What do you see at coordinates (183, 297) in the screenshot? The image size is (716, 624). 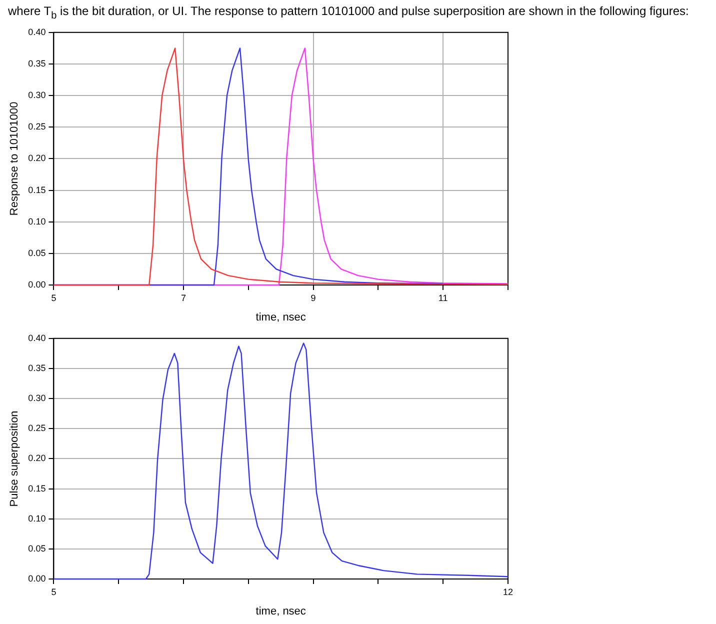 I see `x-tick-label: 7` at bounding box center [183, 297].